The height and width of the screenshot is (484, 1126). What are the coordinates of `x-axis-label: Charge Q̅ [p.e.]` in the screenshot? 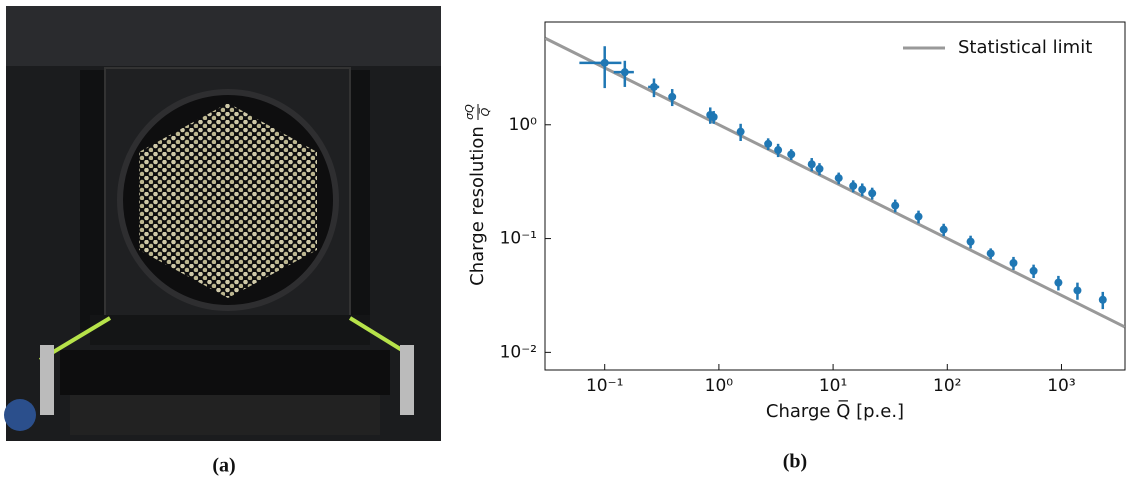 It's located at (835, 411).